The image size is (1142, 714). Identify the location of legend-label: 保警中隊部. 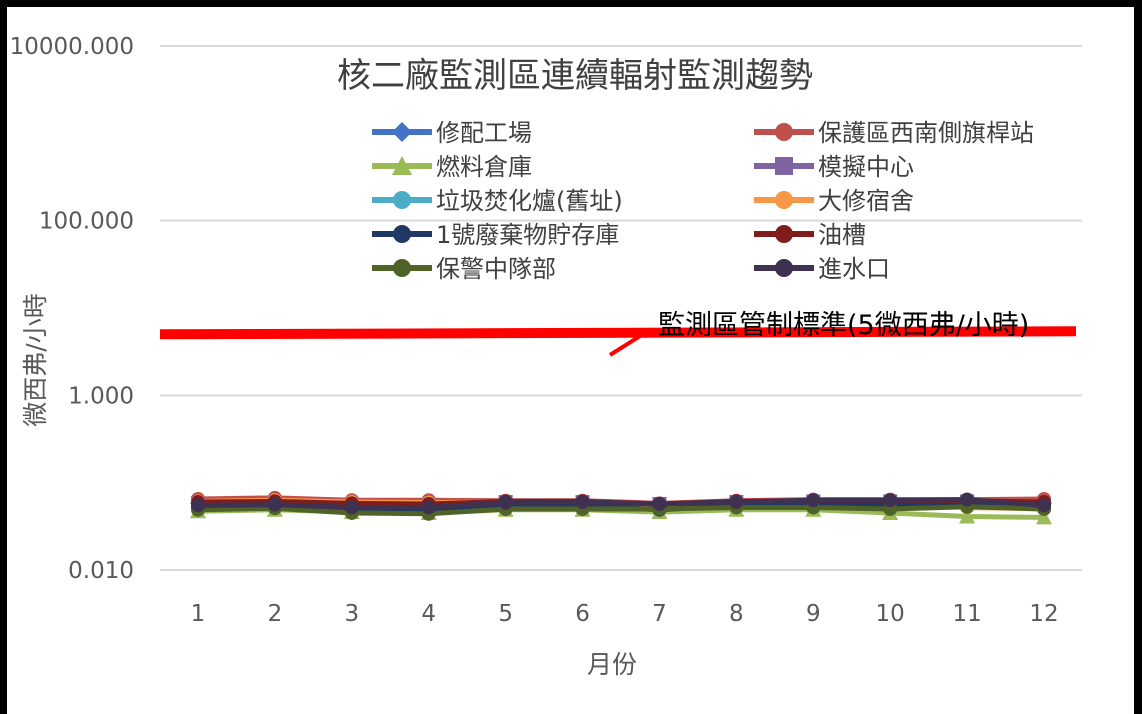
(496, 269).